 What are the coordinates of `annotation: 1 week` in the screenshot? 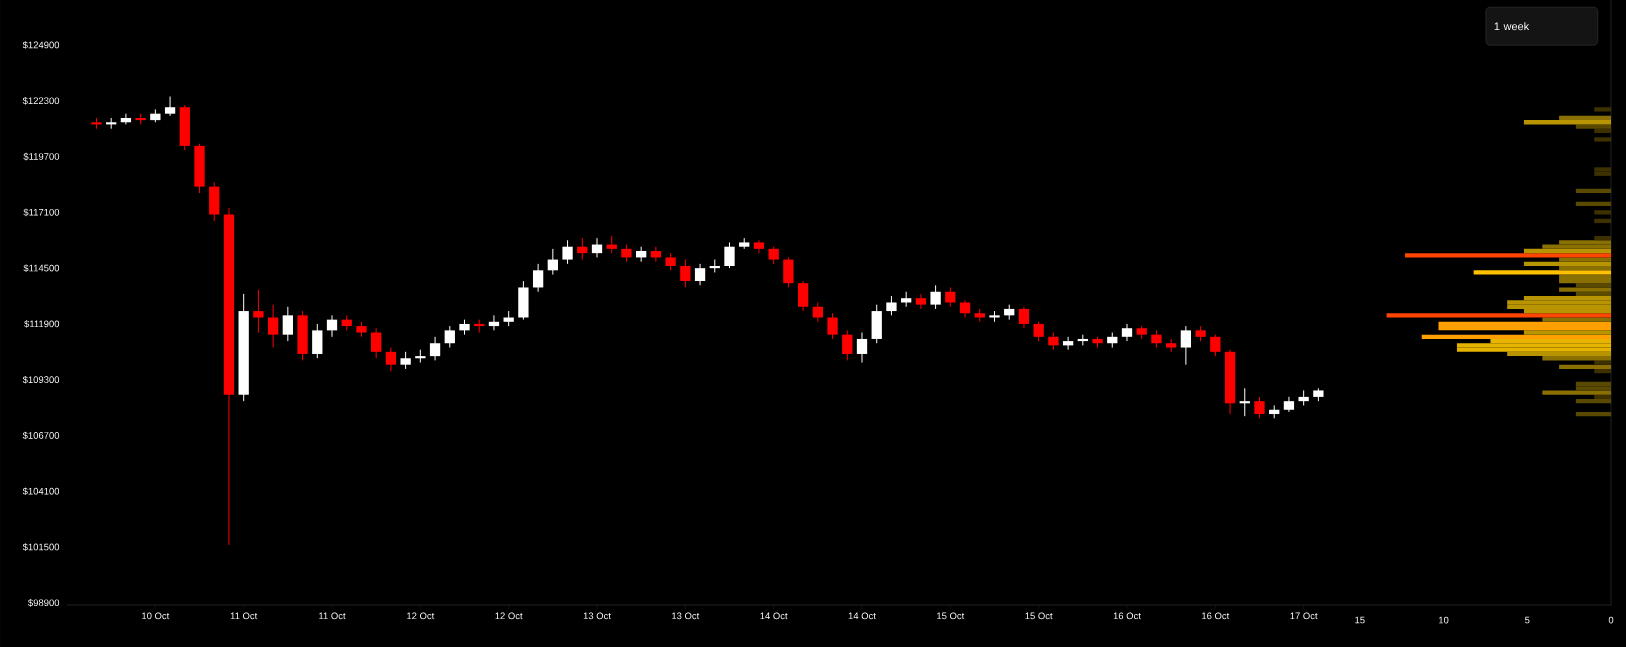 It's located at (1512, 26).